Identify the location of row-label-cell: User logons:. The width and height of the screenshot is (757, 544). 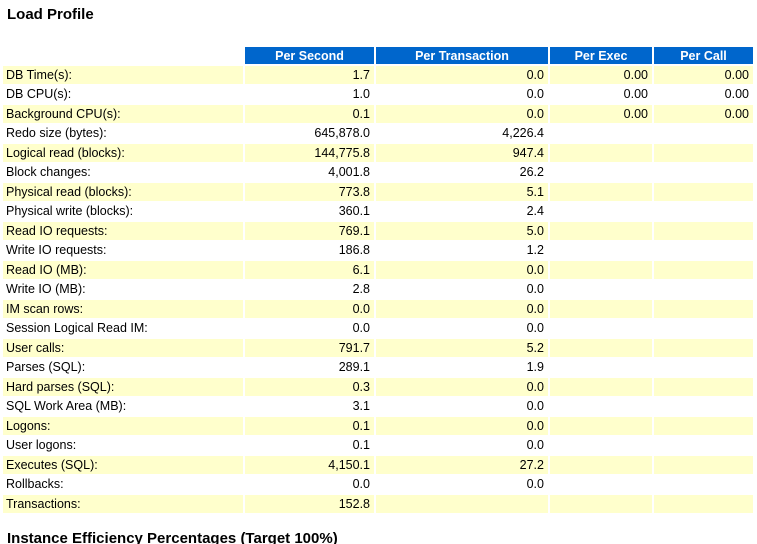
(123, 445).